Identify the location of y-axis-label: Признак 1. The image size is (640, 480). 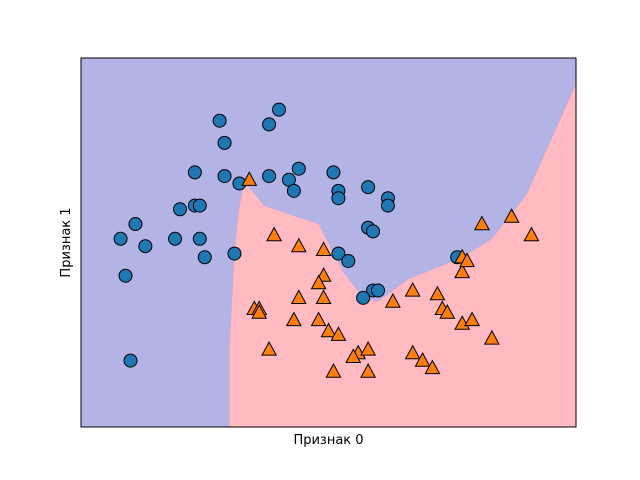
(66, 242).